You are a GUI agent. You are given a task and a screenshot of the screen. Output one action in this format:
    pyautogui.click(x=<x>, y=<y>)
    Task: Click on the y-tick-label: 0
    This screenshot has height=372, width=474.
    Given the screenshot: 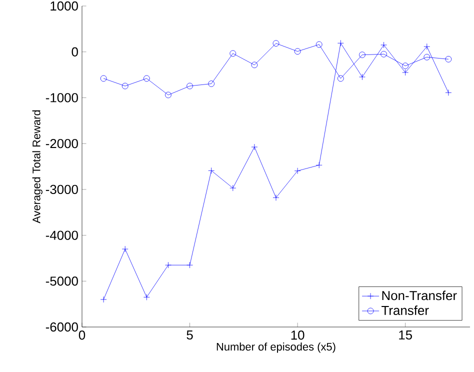 What is the action you would take?
    pyautogui.click(x=75, y=51)
    